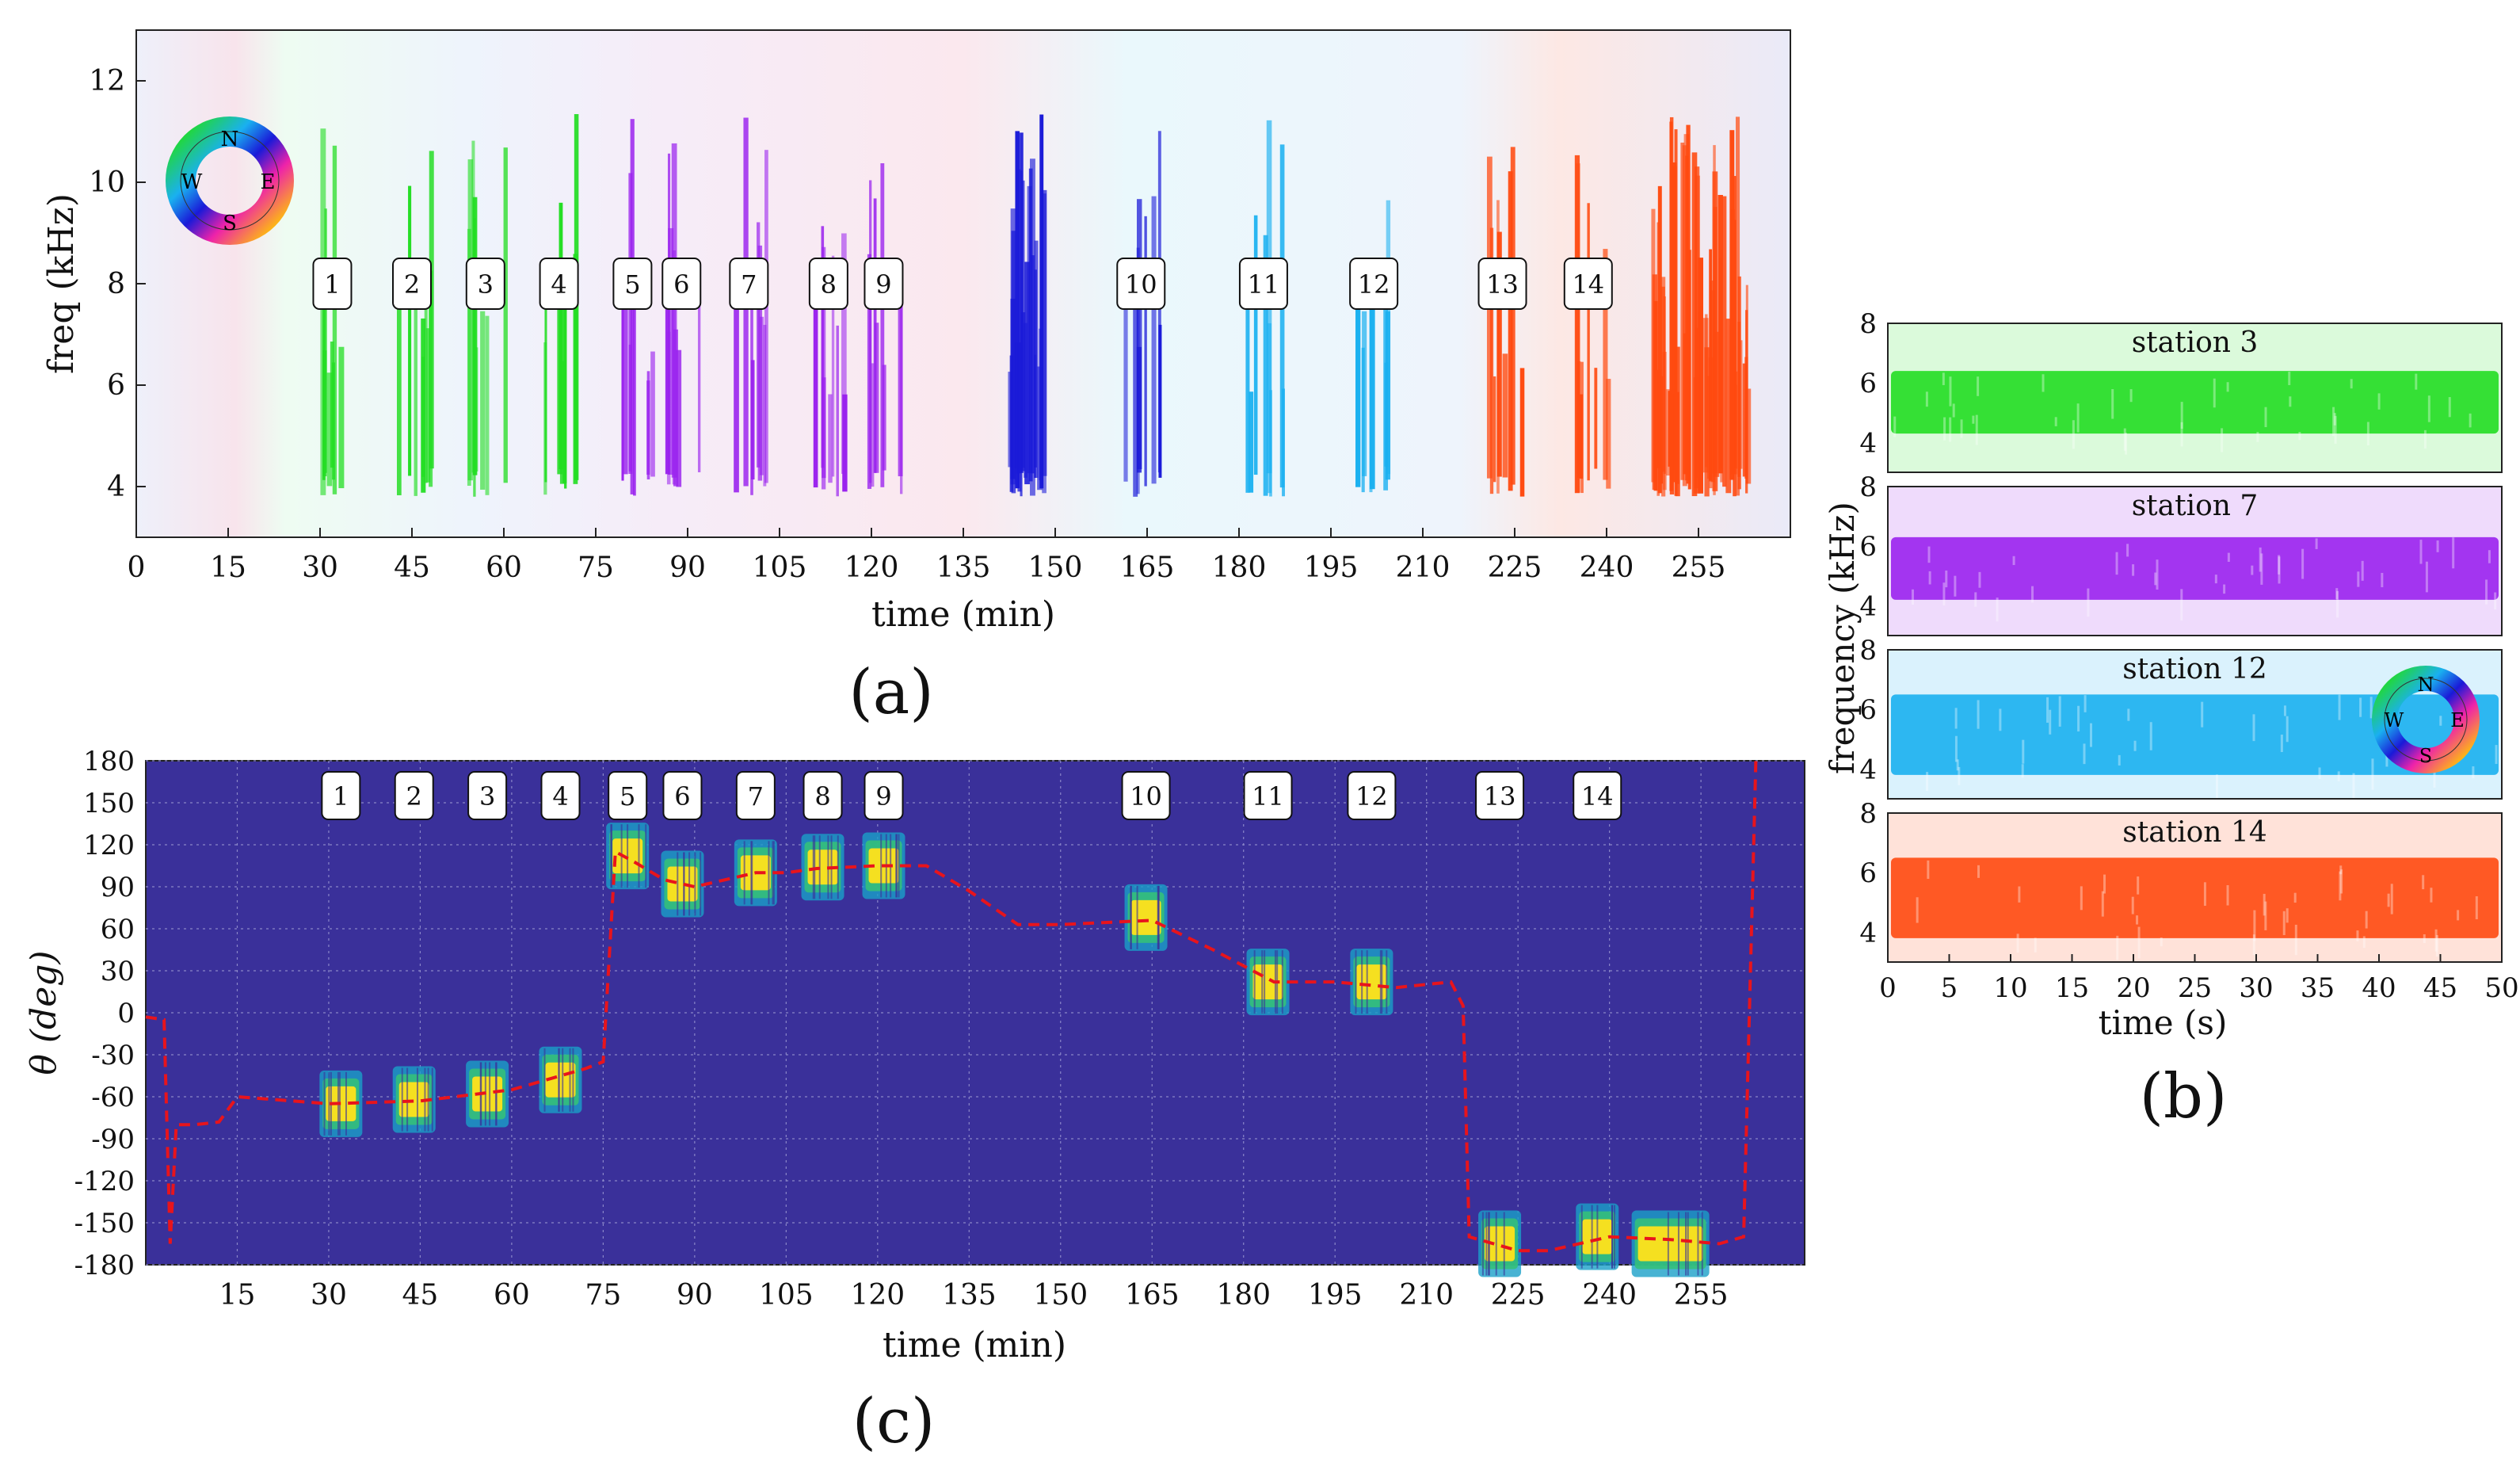  I want to click on station-label-8: 8, so click(828, 284).